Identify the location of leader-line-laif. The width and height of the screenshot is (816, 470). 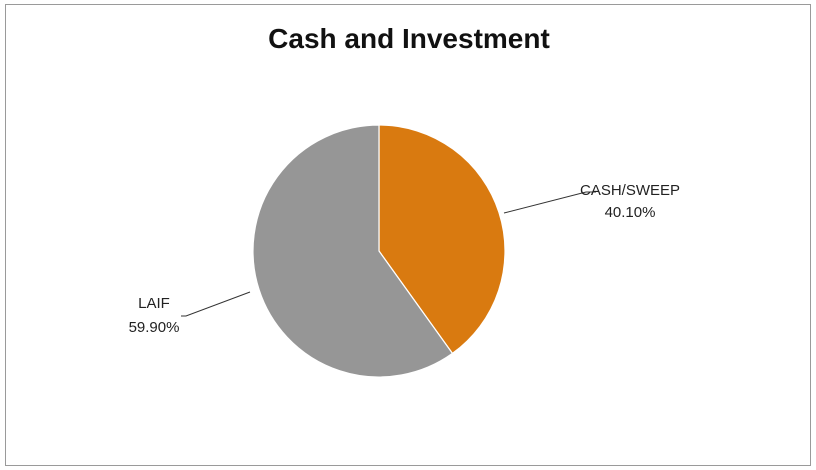
(216, 304).